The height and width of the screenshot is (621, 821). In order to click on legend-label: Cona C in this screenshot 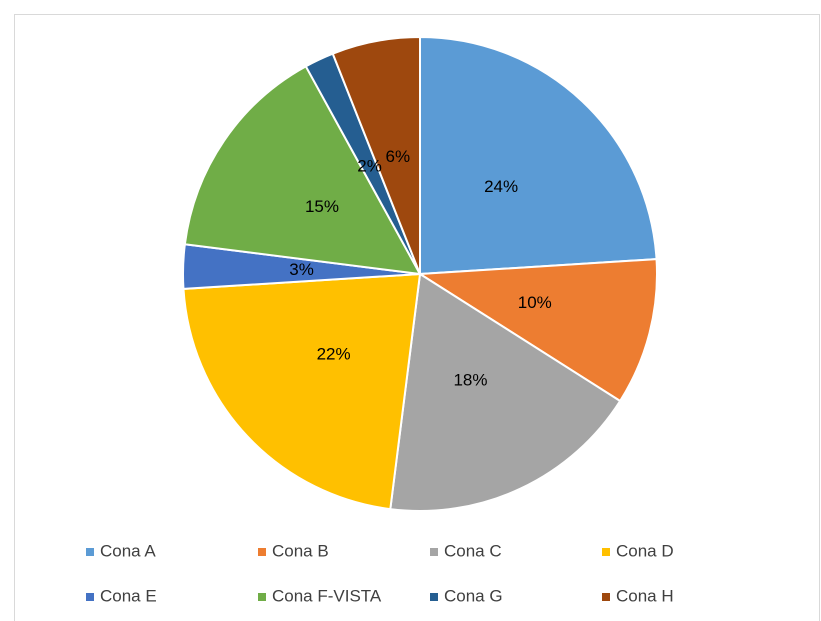, I will do `click(473, 550)`.